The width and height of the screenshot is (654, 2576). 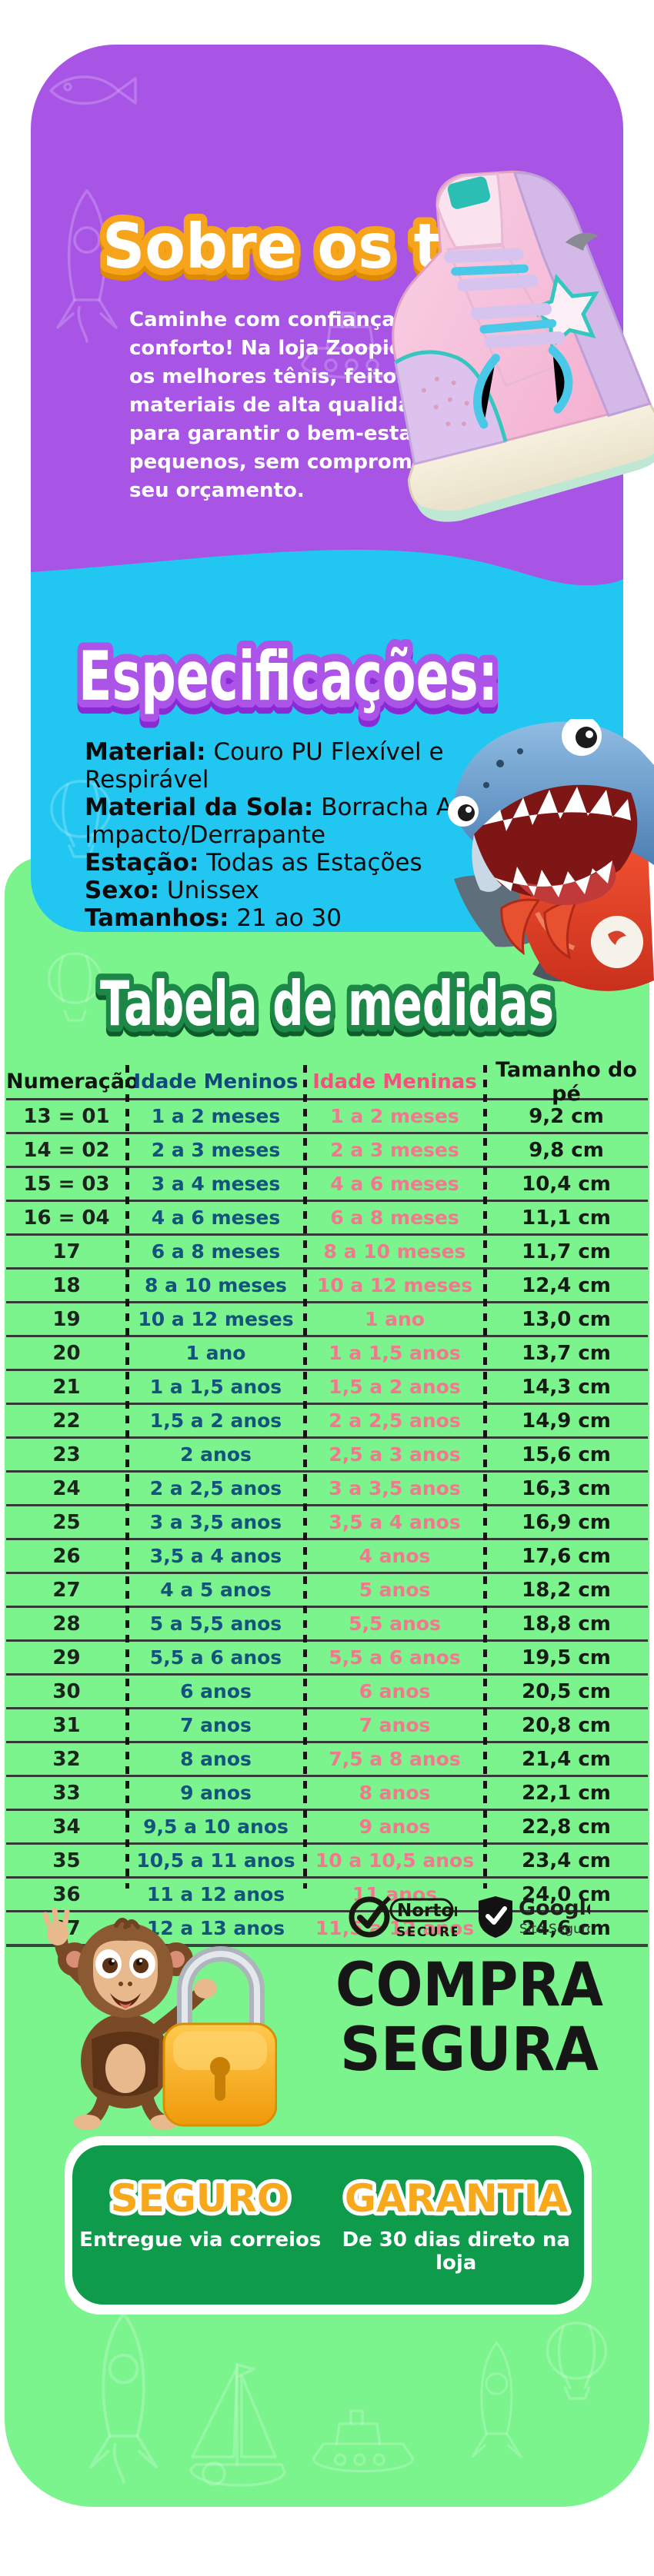 What do you see at coordinates (427, 1911) in the screenshot?
I see `svg-text: Norton` at bounding box center [427, 1911].